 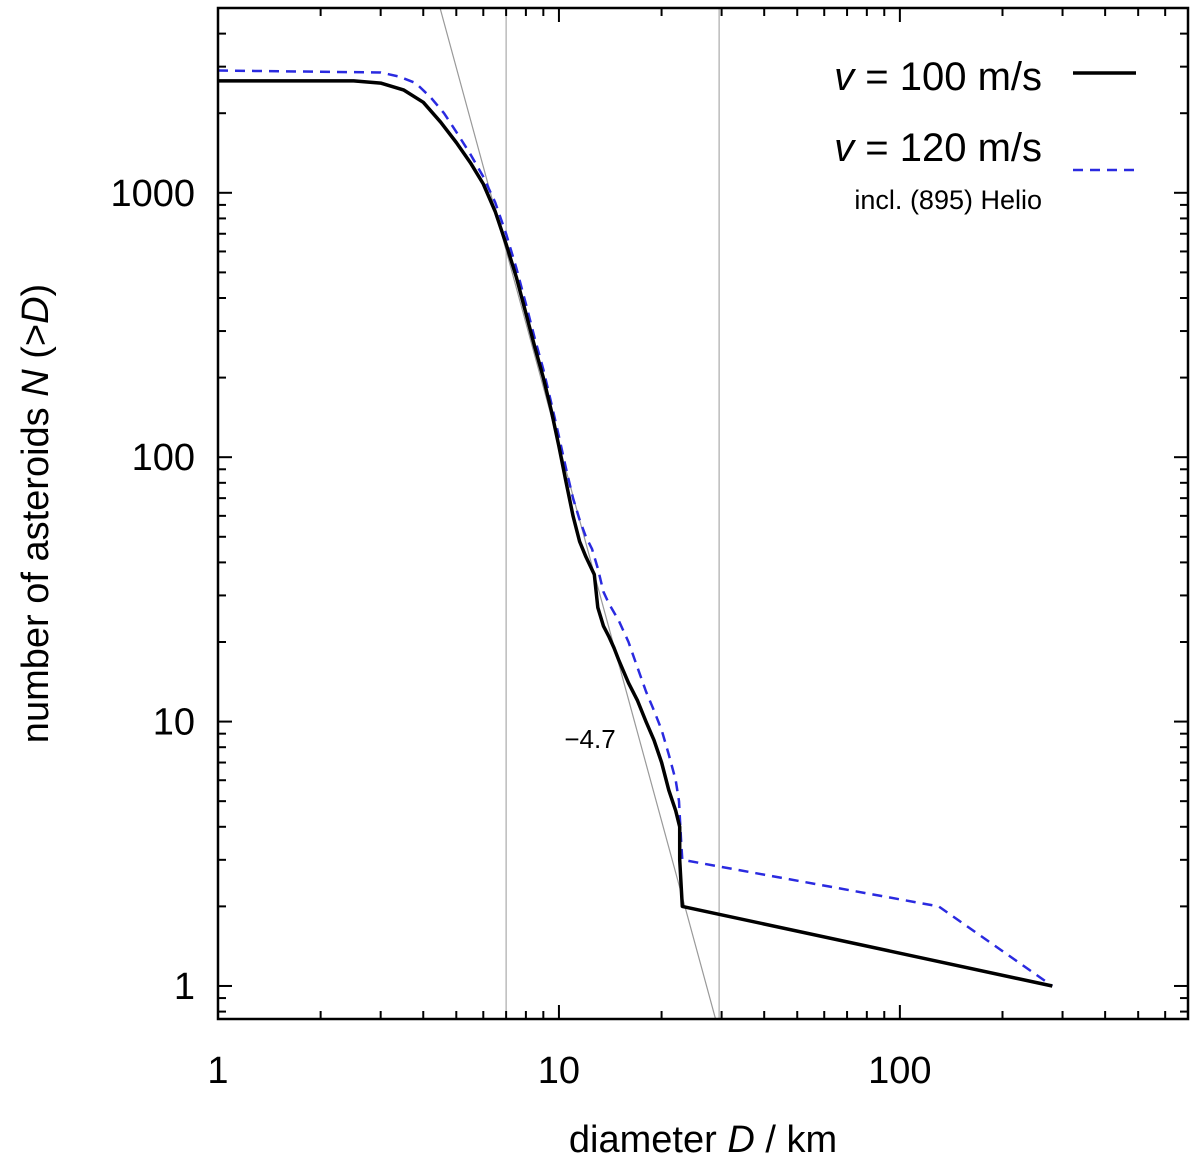 What do you see at coordinates (152, 194) in the screenshot?
I see `y-tick-label: 1000` at bounding box center [152, 194].